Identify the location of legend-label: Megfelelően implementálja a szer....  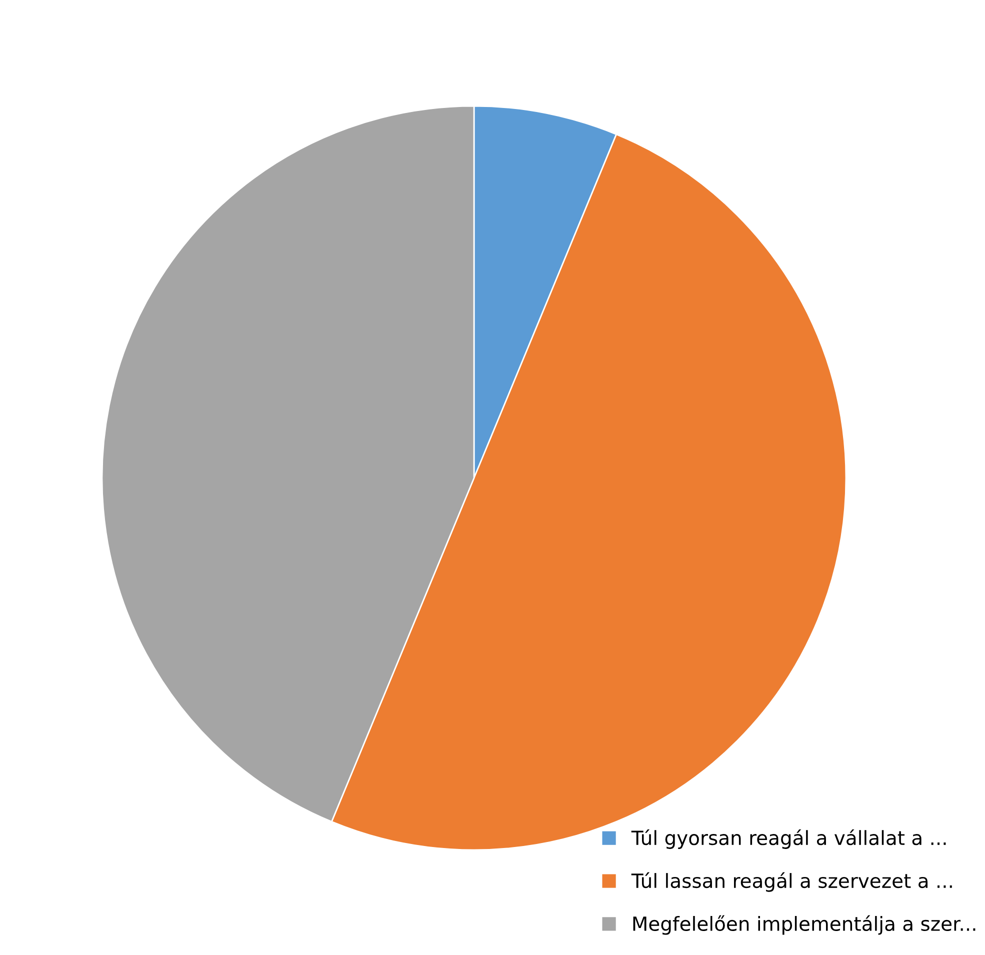
(804, 925).